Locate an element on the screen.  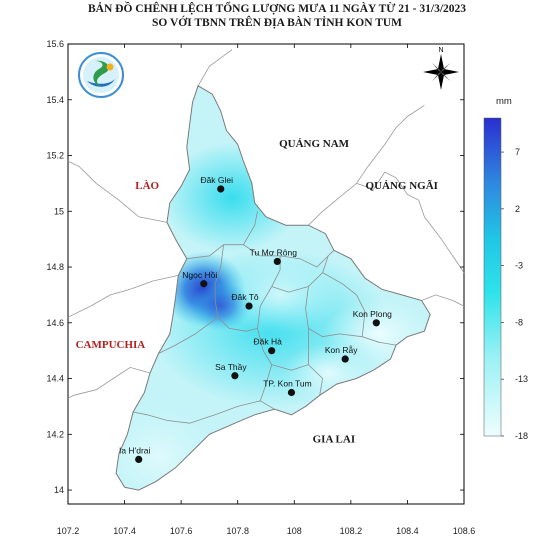
place-label: Đăk Tô is located at coordinates (245, 297).